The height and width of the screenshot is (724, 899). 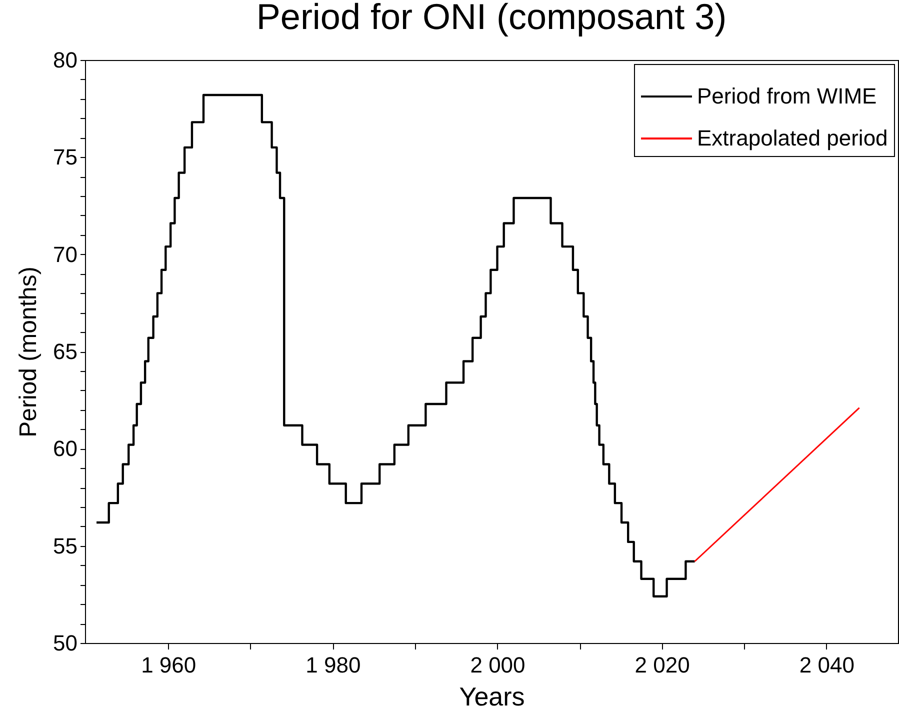 I want to click on legend-label: Period from WIME, so click(x=787, y=96).